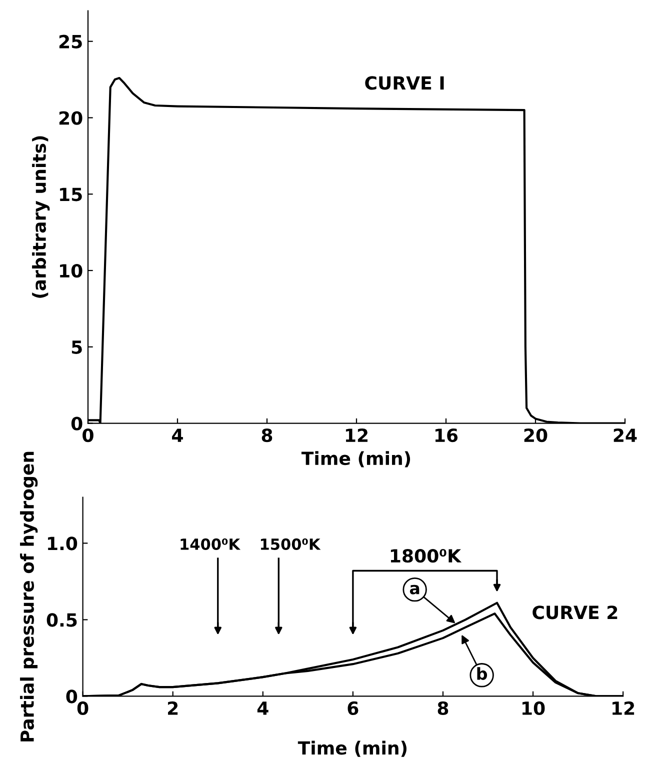 Image resolution: width=647 pixels, height=771 pixels. Describe the element at coordinates (290, 544) in the screenshot. I see `ref-line-label: 1500⁰K` at that location.